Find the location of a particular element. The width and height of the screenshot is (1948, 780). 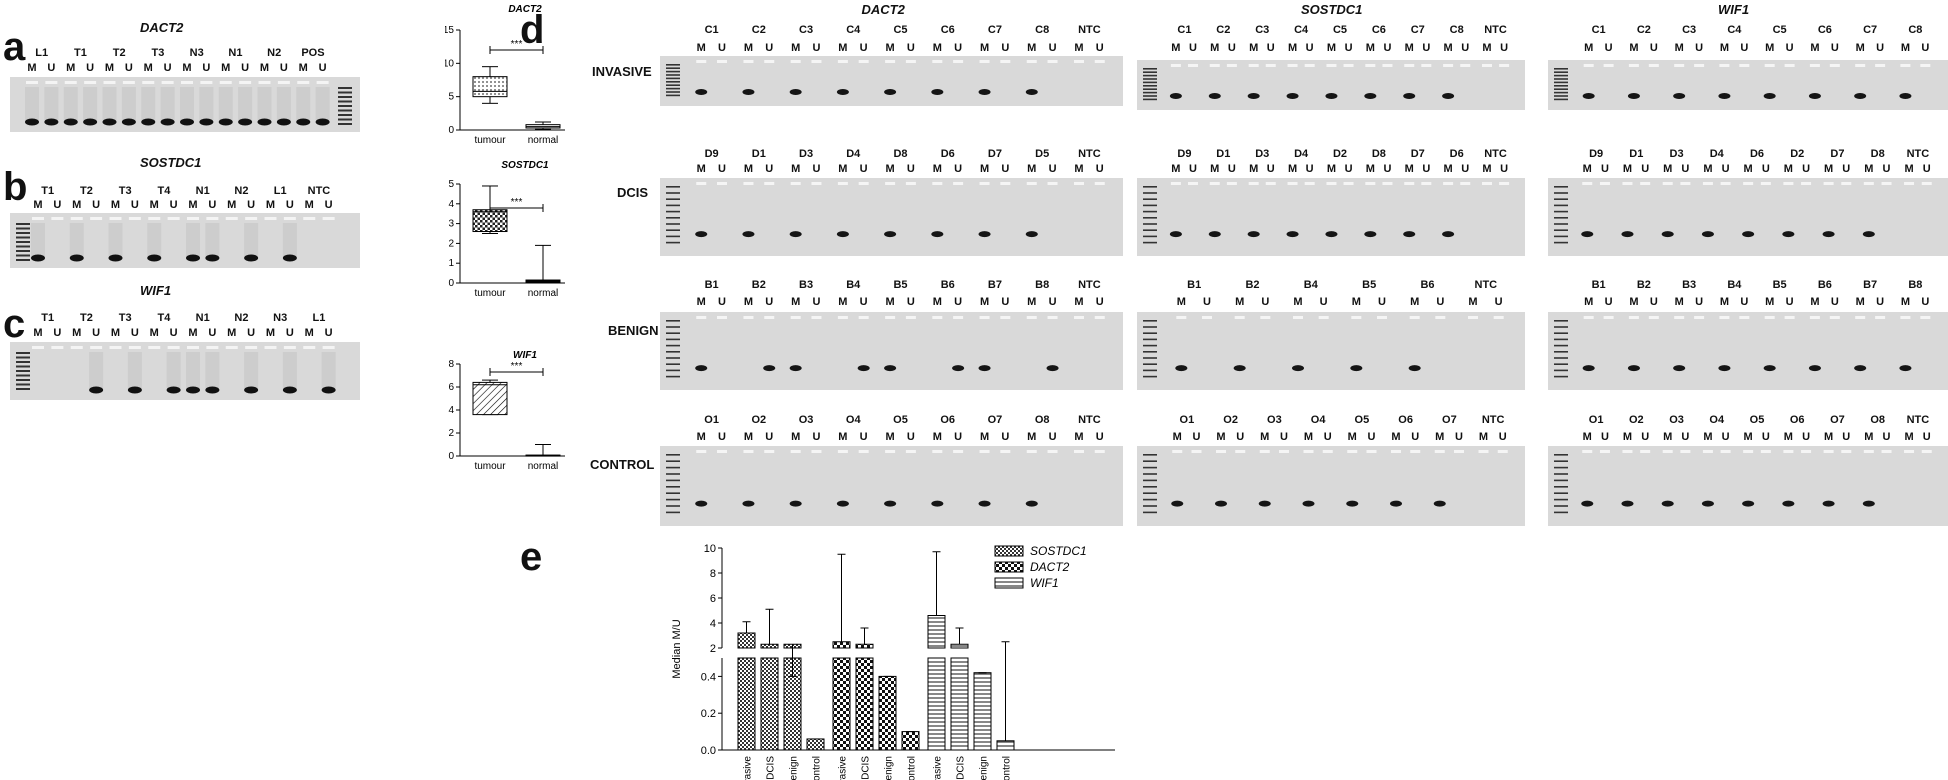

boxplot-title: SOSTDC1 is located at coordinates (525, 165).